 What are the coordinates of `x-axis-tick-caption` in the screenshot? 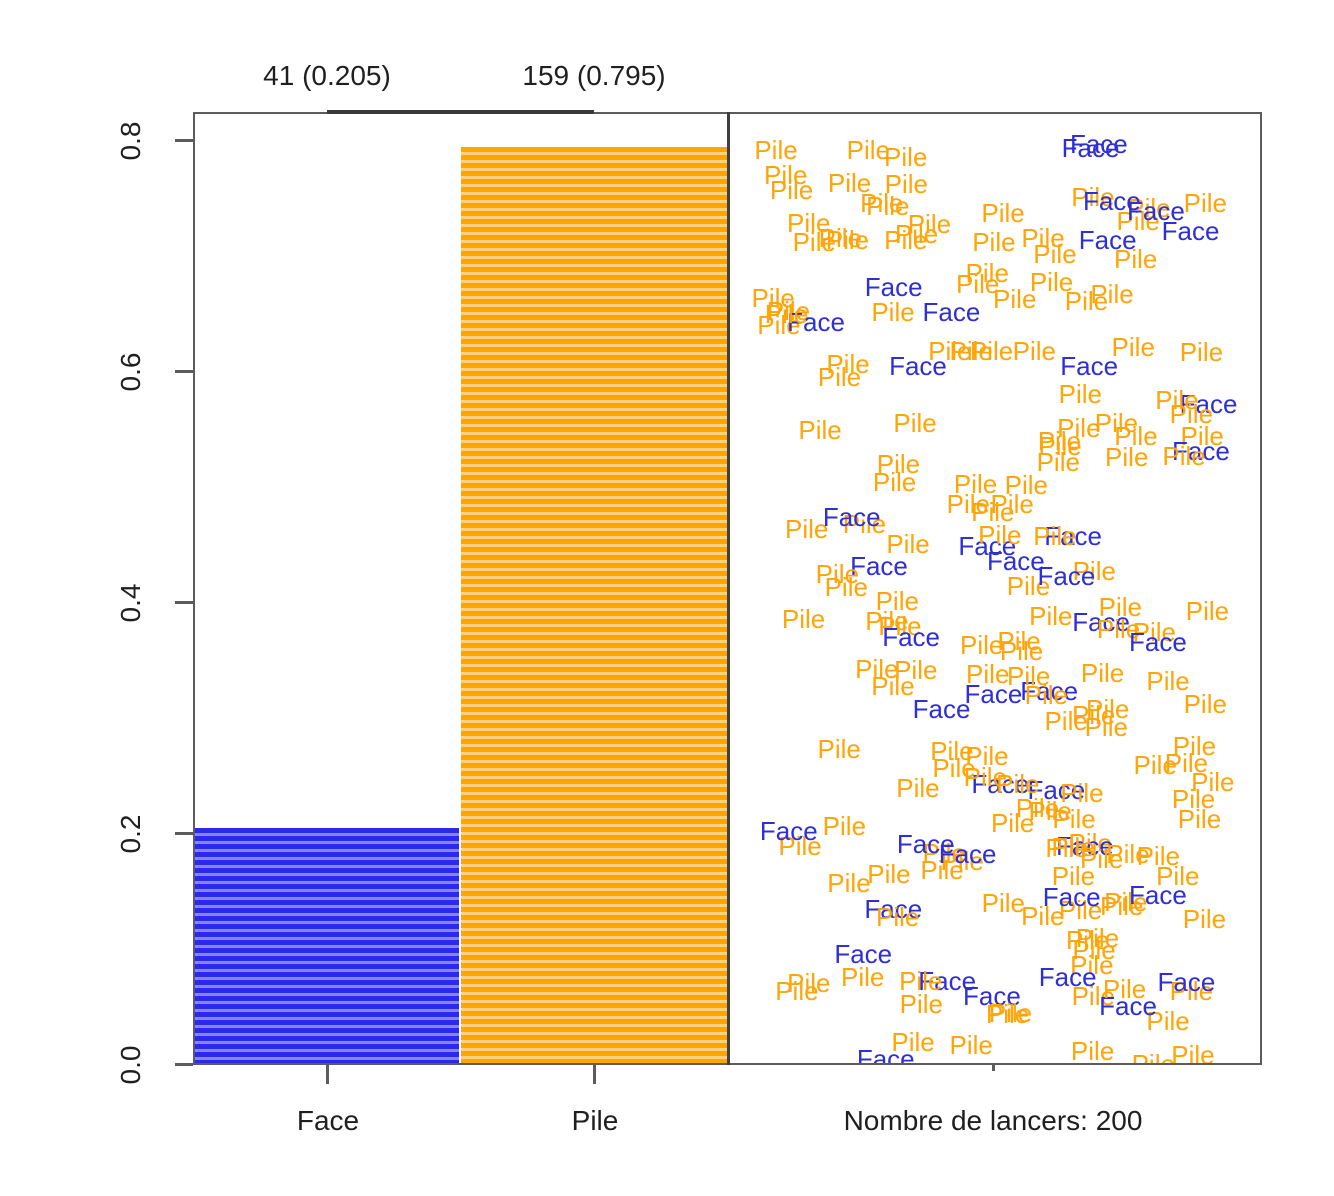 It's located at (993, 1068).